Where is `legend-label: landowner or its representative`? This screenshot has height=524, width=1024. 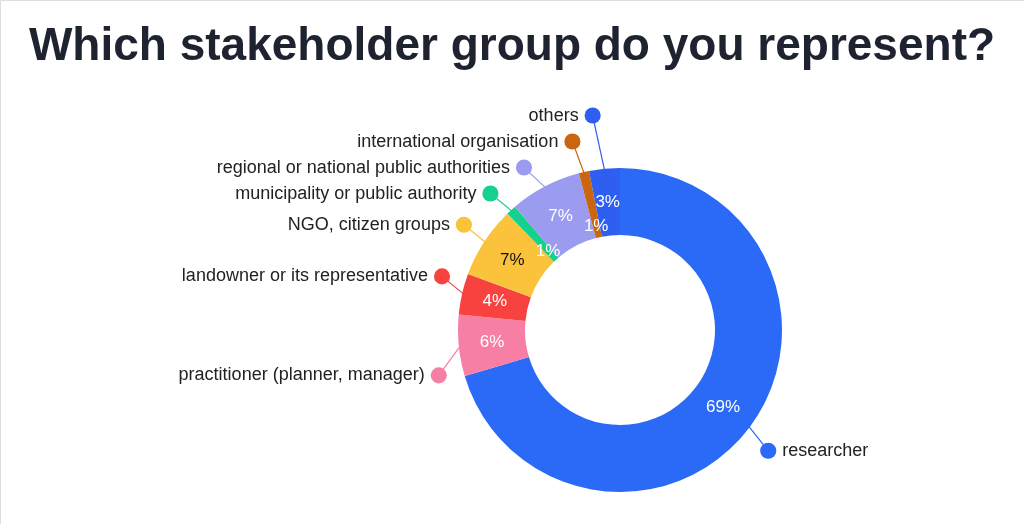
legend-label: landowner or its representative is located at coordinates (305, 275).